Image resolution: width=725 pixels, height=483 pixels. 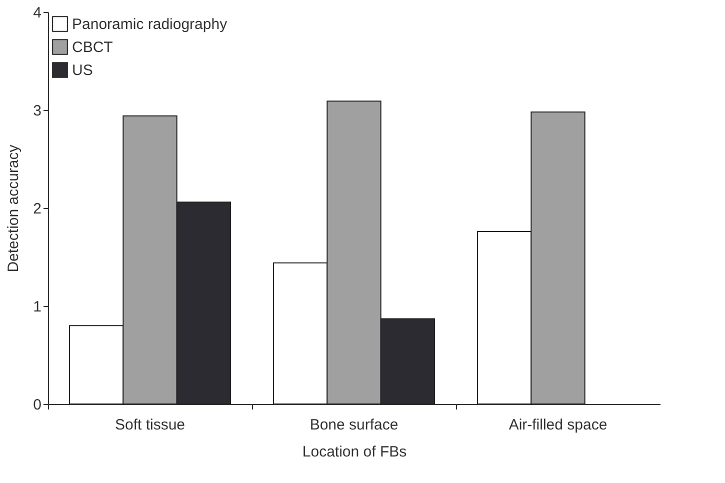 I want to click on legend-label: CBCT, so click(x=92, y=47).